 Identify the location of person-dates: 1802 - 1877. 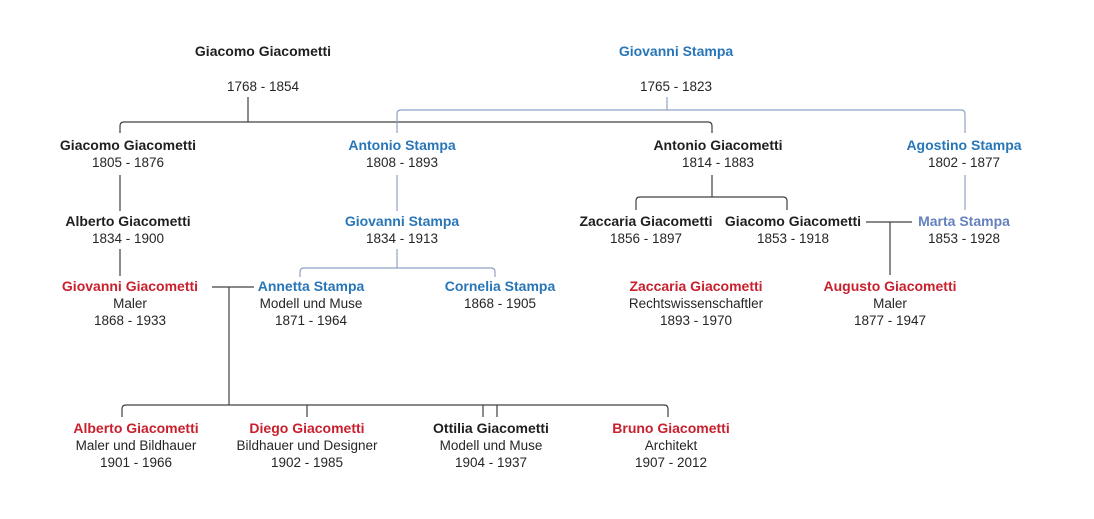
(964, 162).